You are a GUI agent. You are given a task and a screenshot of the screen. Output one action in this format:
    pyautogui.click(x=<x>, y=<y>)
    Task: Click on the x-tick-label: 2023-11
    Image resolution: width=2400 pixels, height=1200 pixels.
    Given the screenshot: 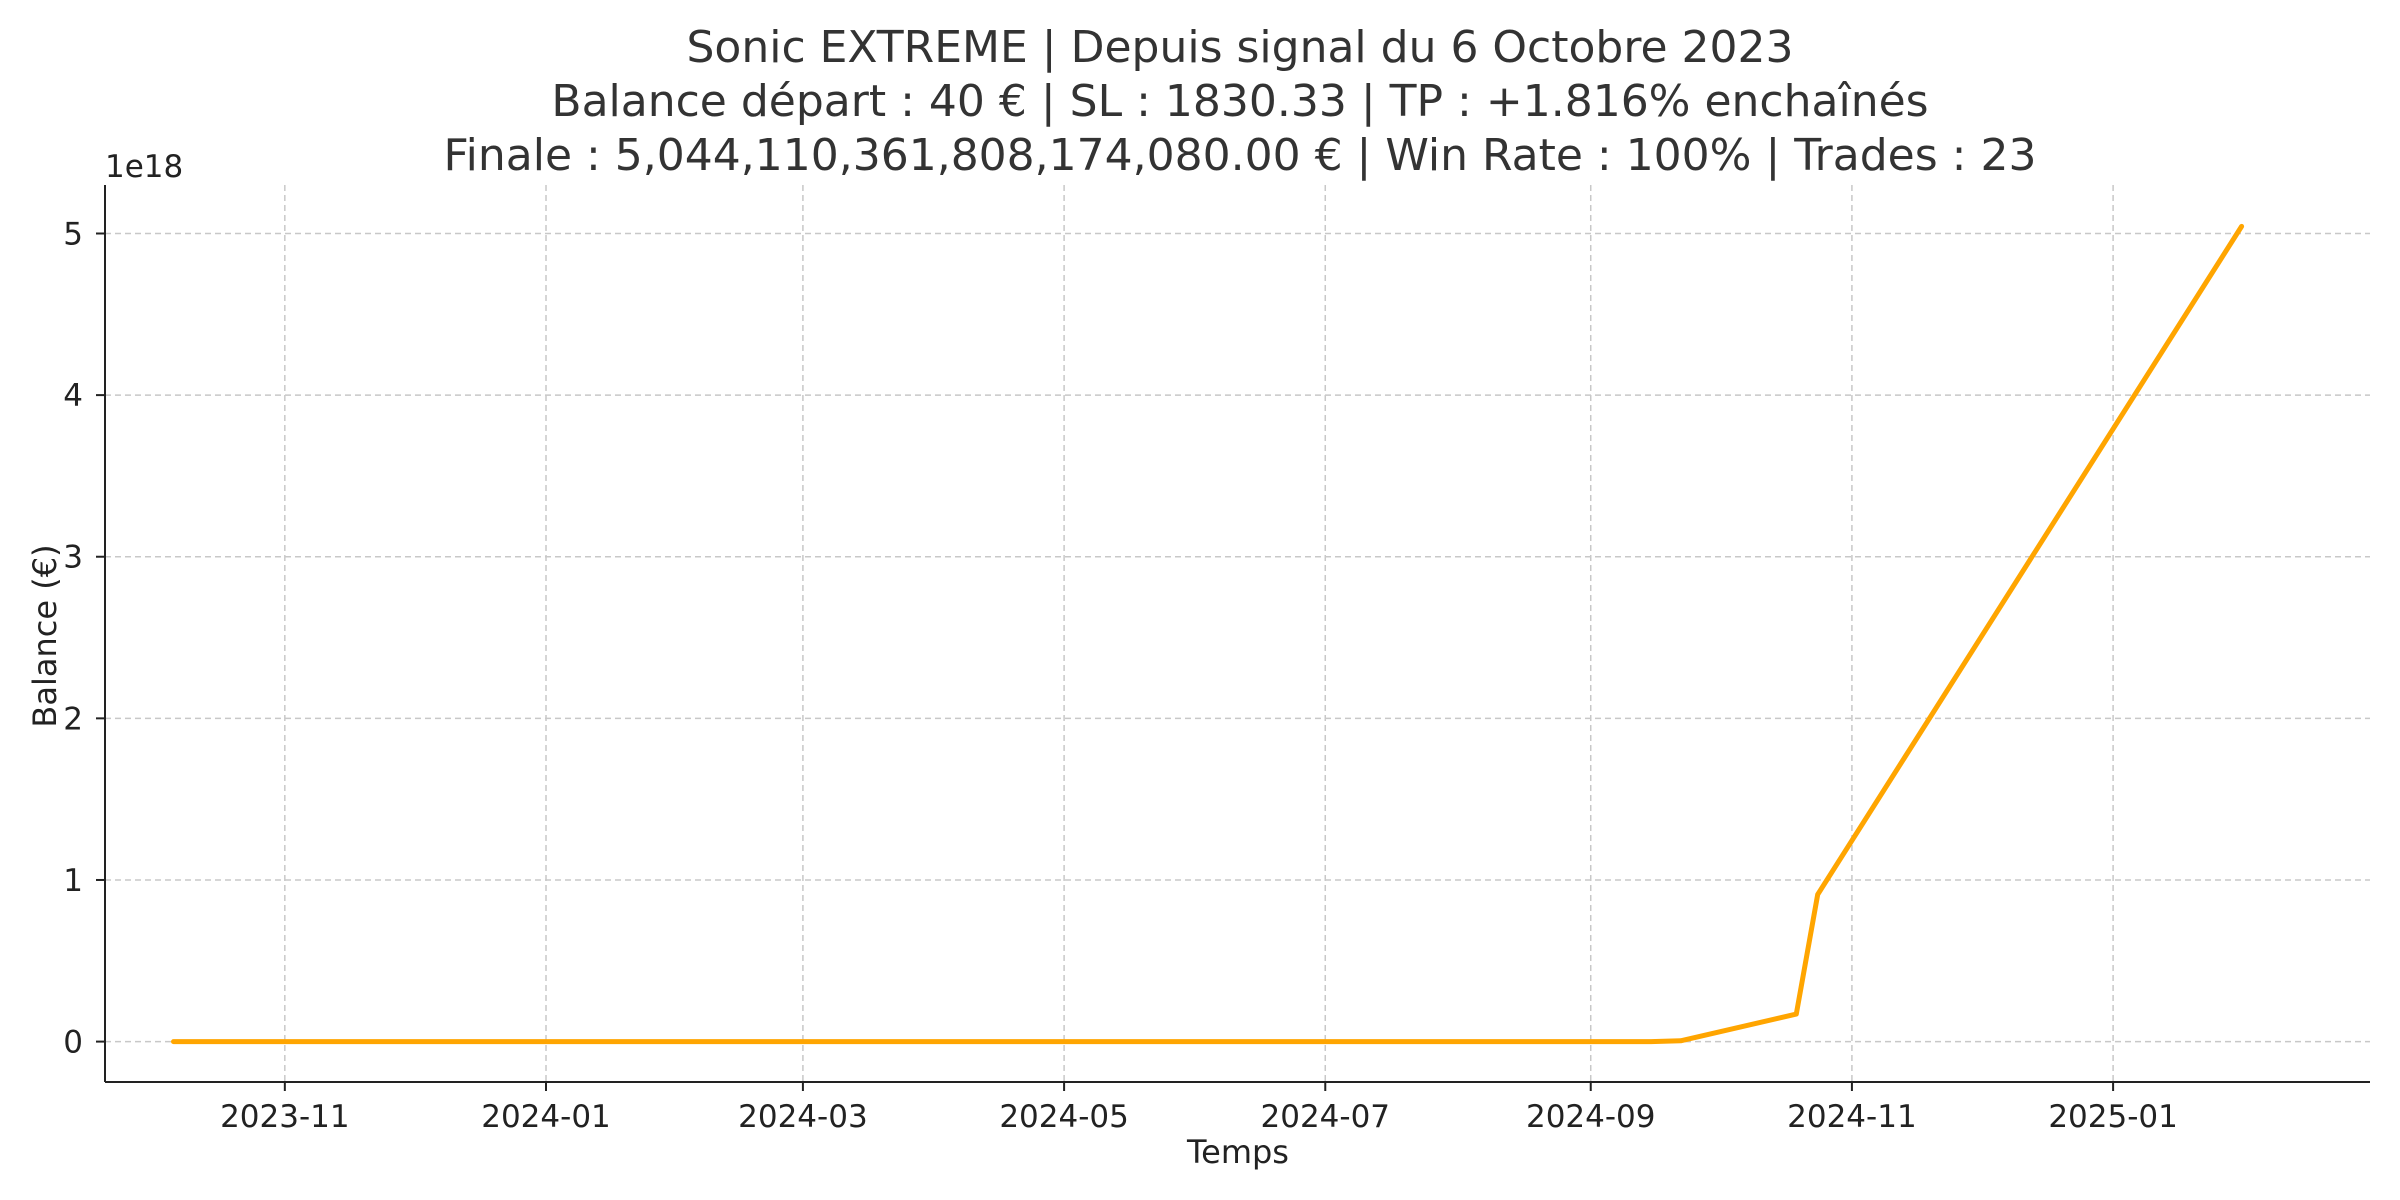 What is the action you would take?
    pyautogui.click(x=285, y=1117)
    